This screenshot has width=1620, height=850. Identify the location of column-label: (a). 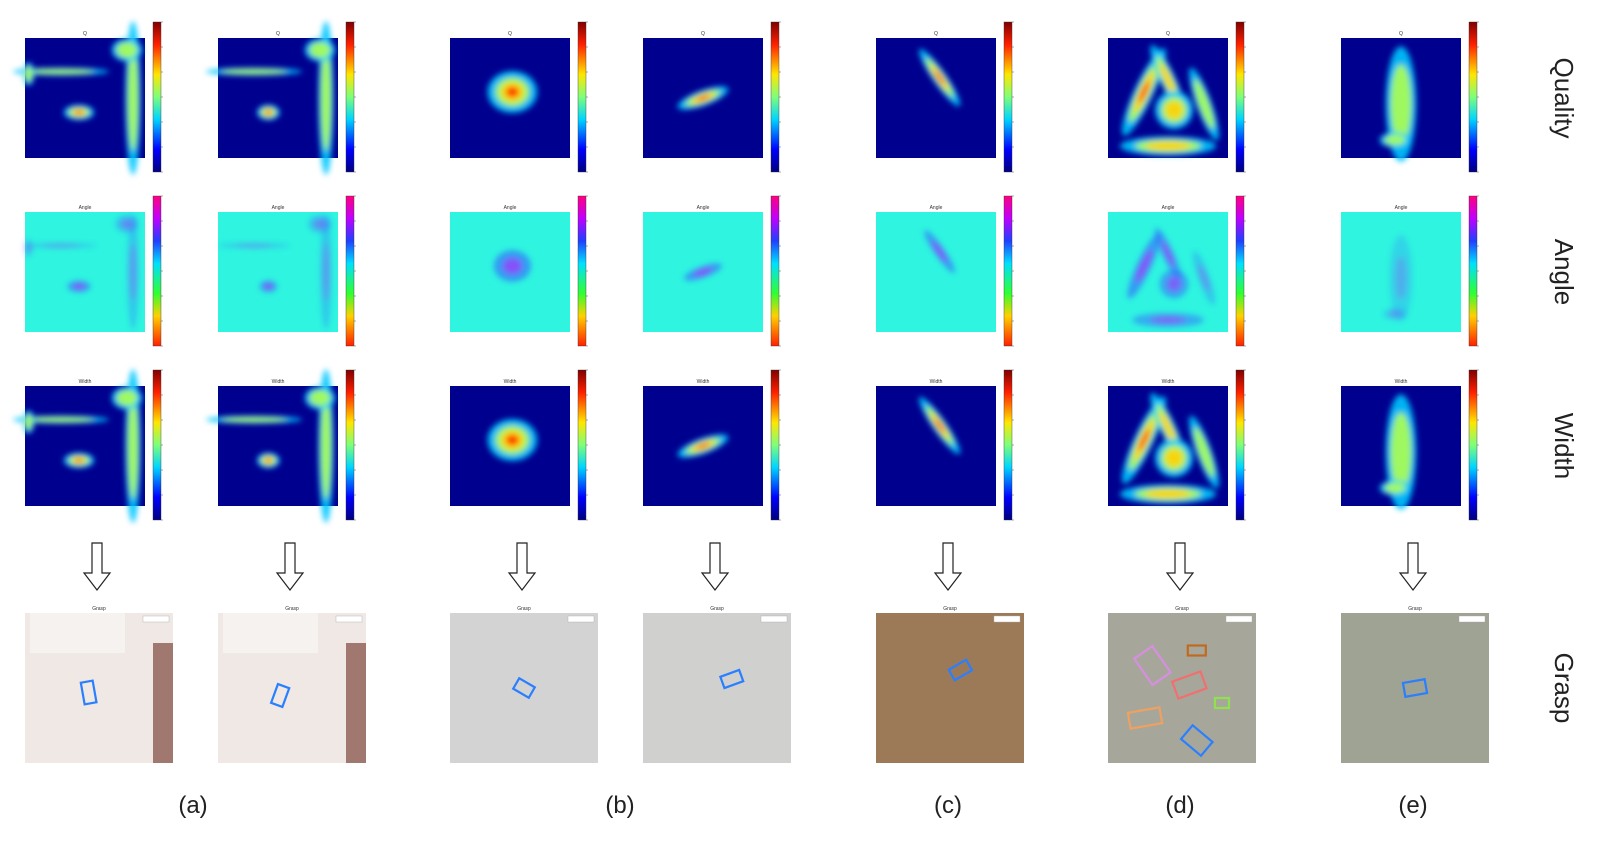
(192, 805).